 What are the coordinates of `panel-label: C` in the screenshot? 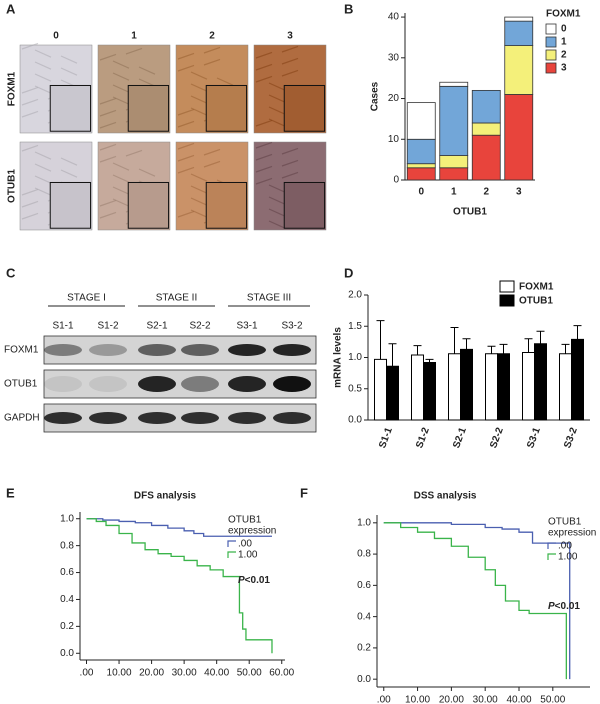 It's located at (11, 272).